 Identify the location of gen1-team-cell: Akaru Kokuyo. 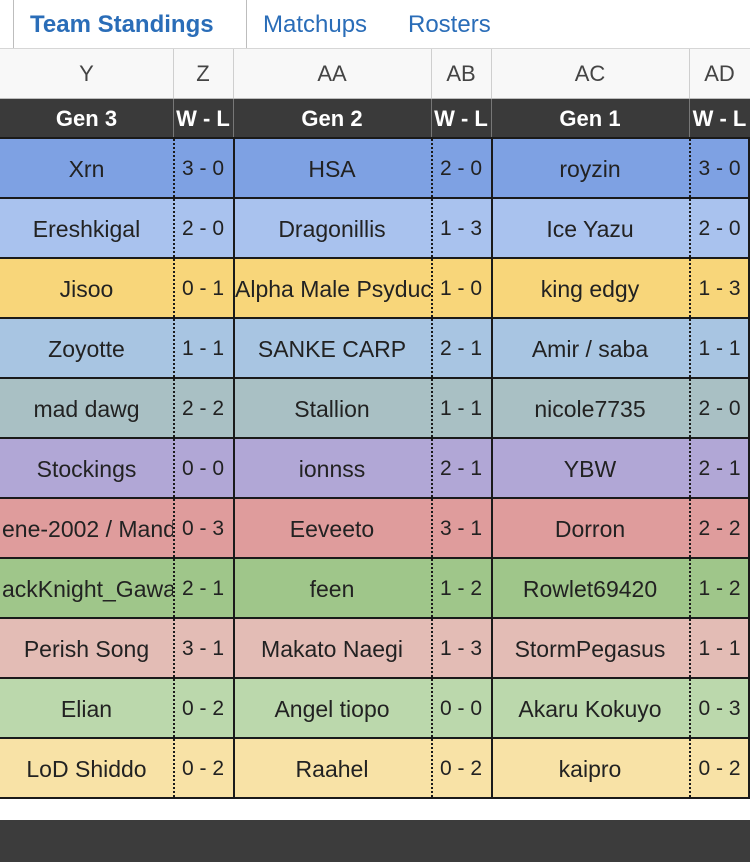
(590, 709).